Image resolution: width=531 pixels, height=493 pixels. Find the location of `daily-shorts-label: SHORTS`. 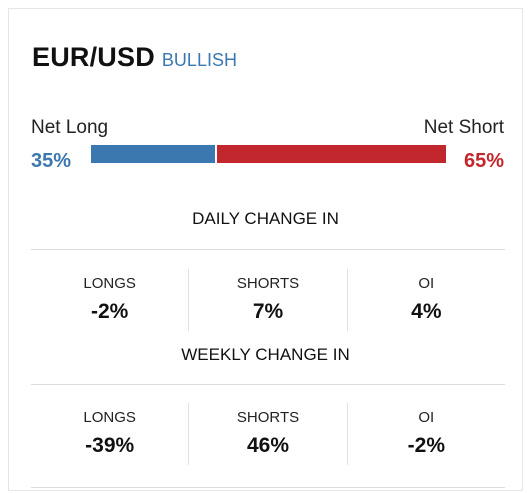

daily-shorts-label: SHORTS is located at coordinates (268, 283).